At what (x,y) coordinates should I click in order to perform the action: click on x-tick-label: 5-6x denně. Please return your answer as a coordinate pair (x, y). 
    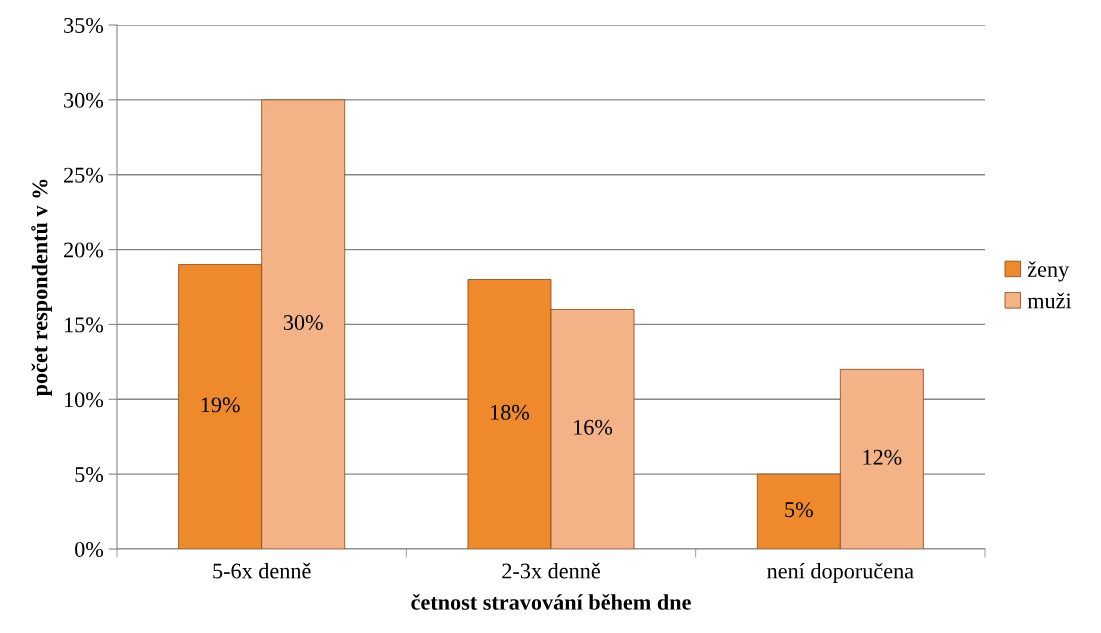
    Looking at the image, I should click on (262, 570).